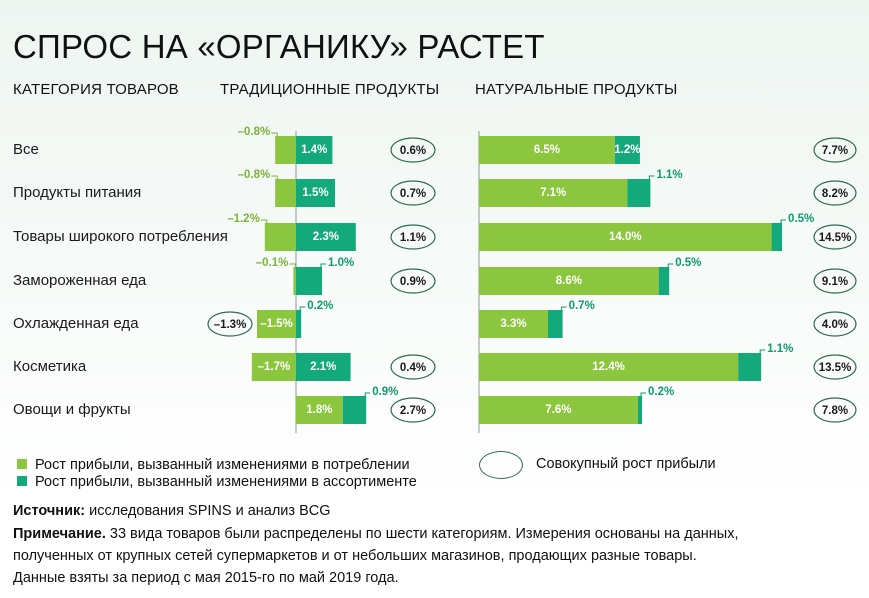  I want to click on natural-total-label: 4.0%, so click(835, 325).